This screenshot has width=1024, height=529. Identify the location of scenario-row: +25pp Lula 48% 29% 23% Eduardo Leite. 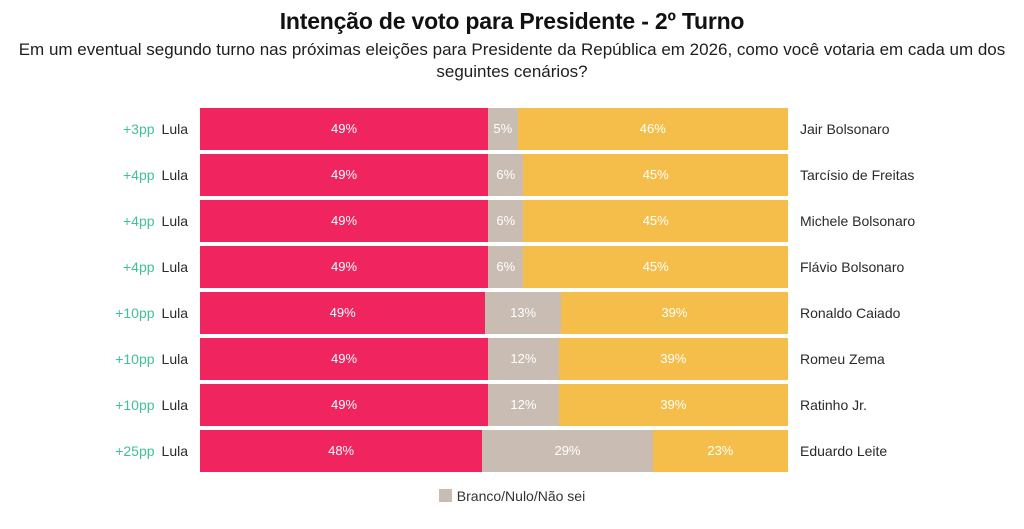
(517, 451).